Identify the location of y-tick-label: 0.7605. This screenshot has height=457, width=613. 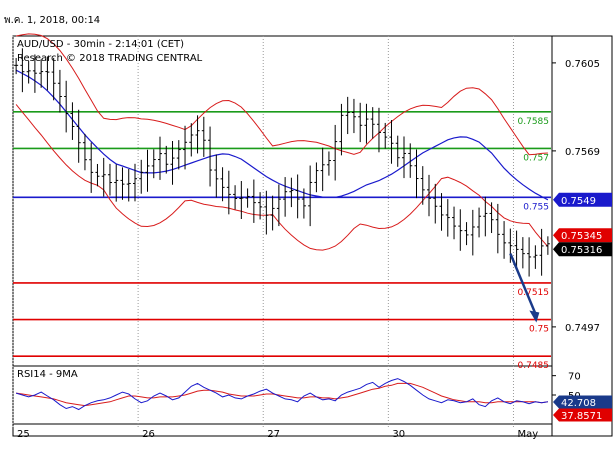
(582, 64).